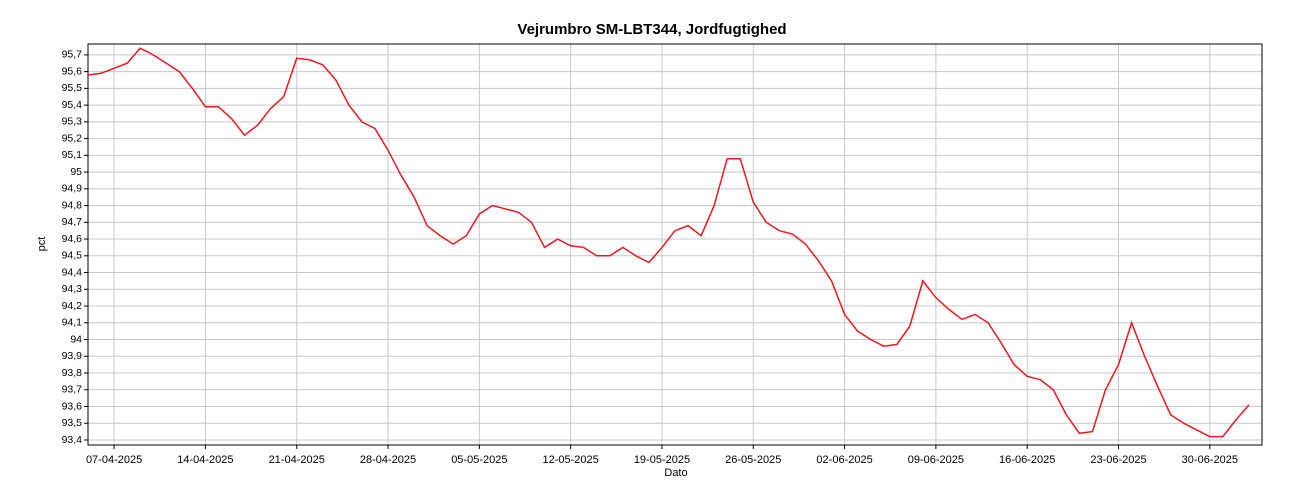 The width and height of the screenshot is (1300, 500). Describe the element at coordinates (72, 256) in the screenshot. I see `y-tick-label: 94,5` at that location.